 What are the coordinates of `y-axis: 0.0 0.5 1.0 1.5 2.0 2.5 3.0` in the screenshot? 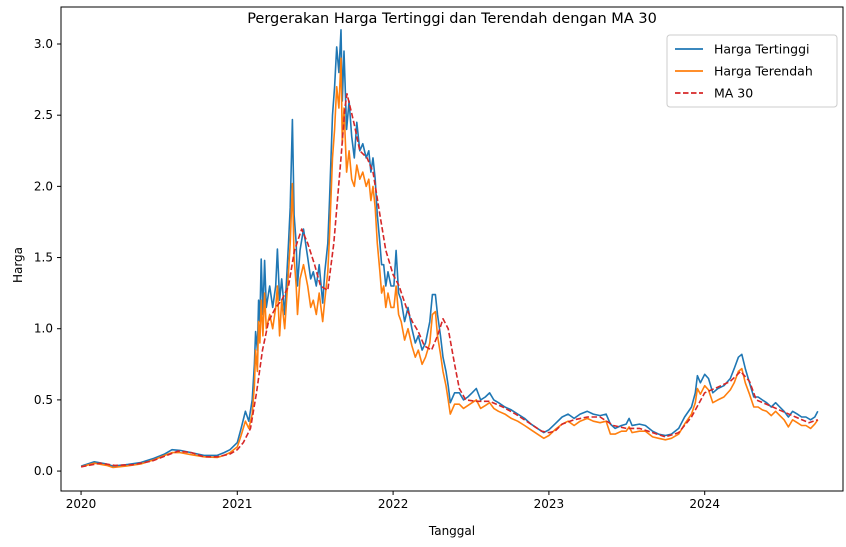 It's located at (47, 257).